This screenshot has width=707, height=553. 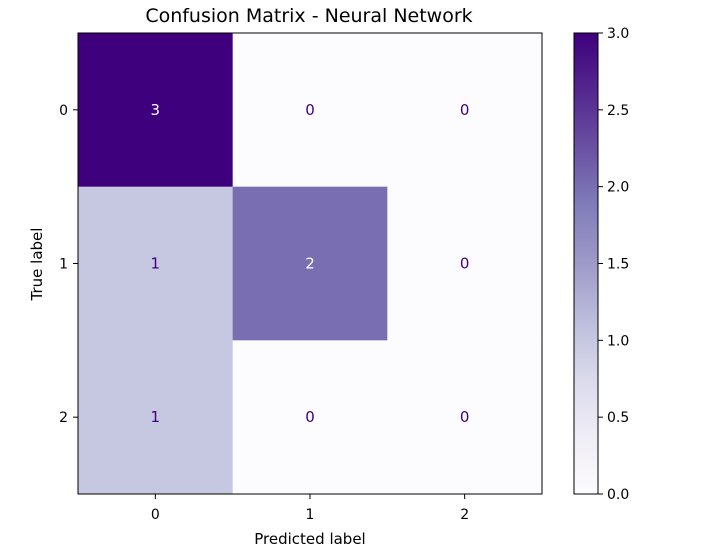 What do you see at coordinates (618, 418) in the screenshot?
I see `colorbar-tick-label: 0.5` at bounding box center [618, 418].